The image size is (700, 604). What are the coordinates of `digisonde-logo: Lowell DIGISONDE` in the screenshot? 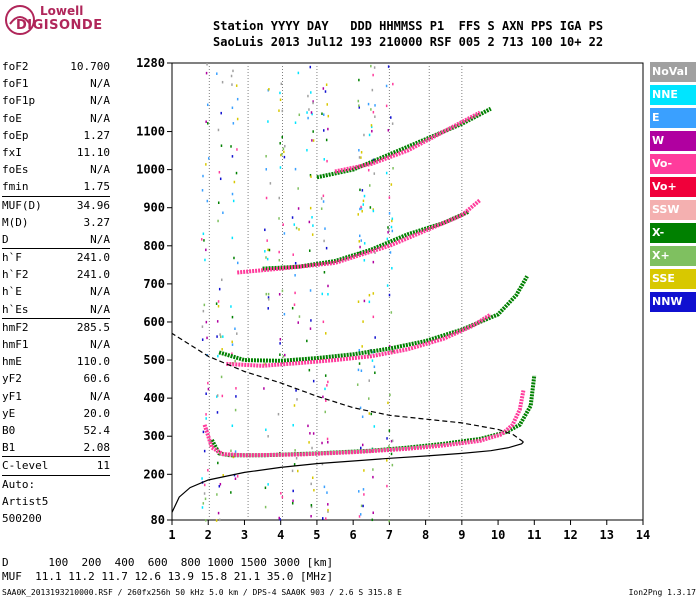 It's located at (62, 22).